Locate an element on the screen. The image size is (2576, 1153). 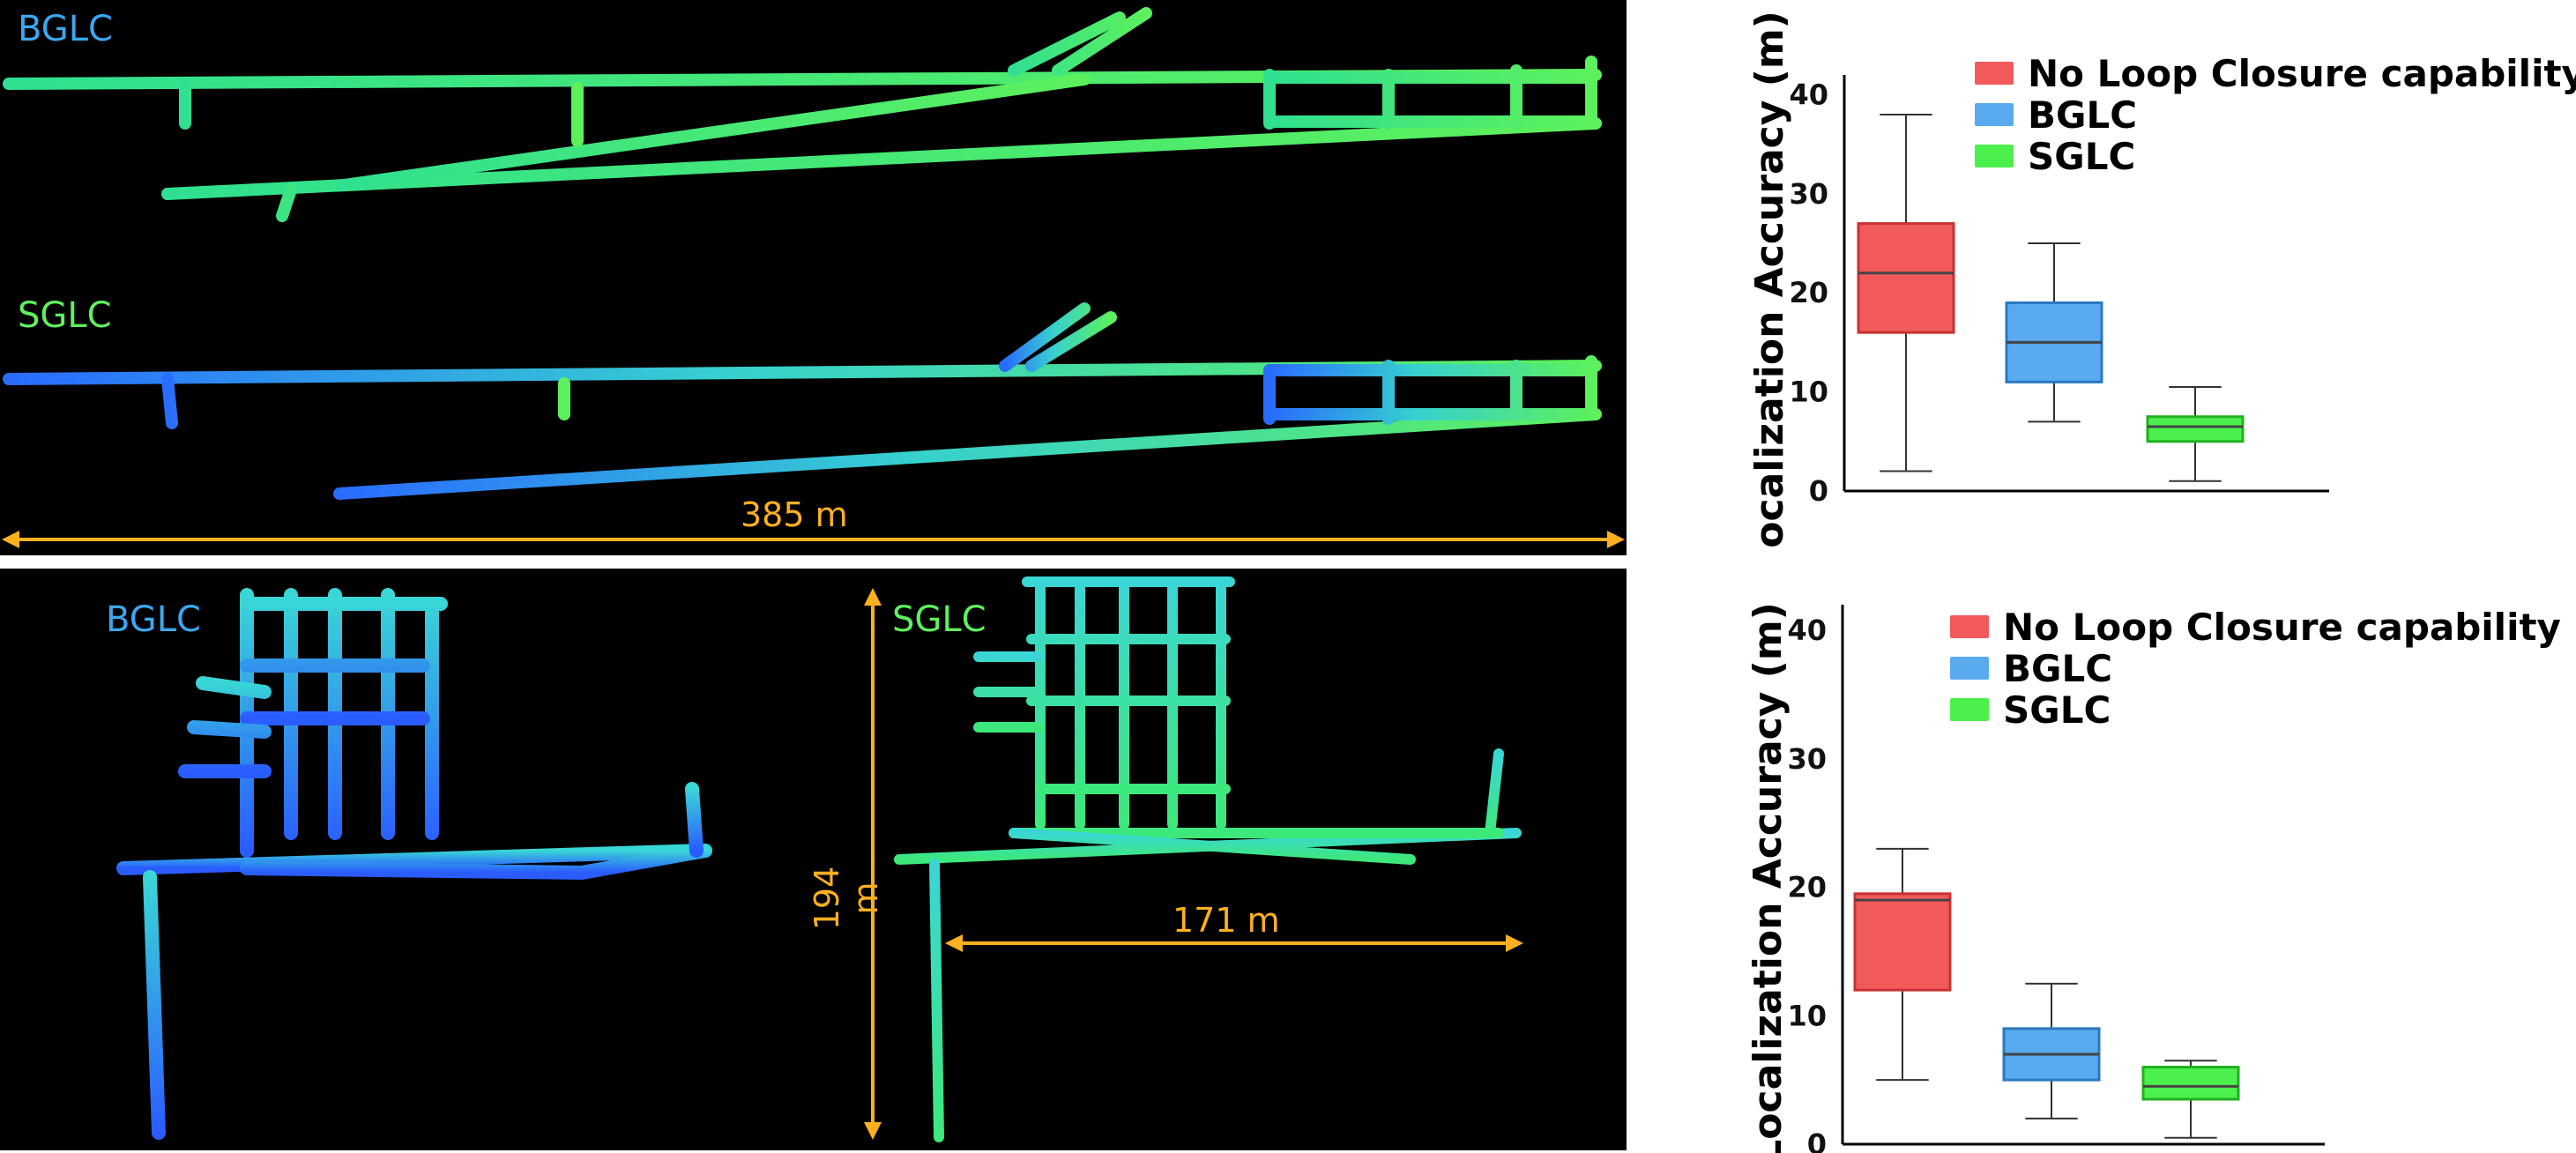
bottom-map-vertical-scale-label: 194 m is located at coordinates (846, 898).